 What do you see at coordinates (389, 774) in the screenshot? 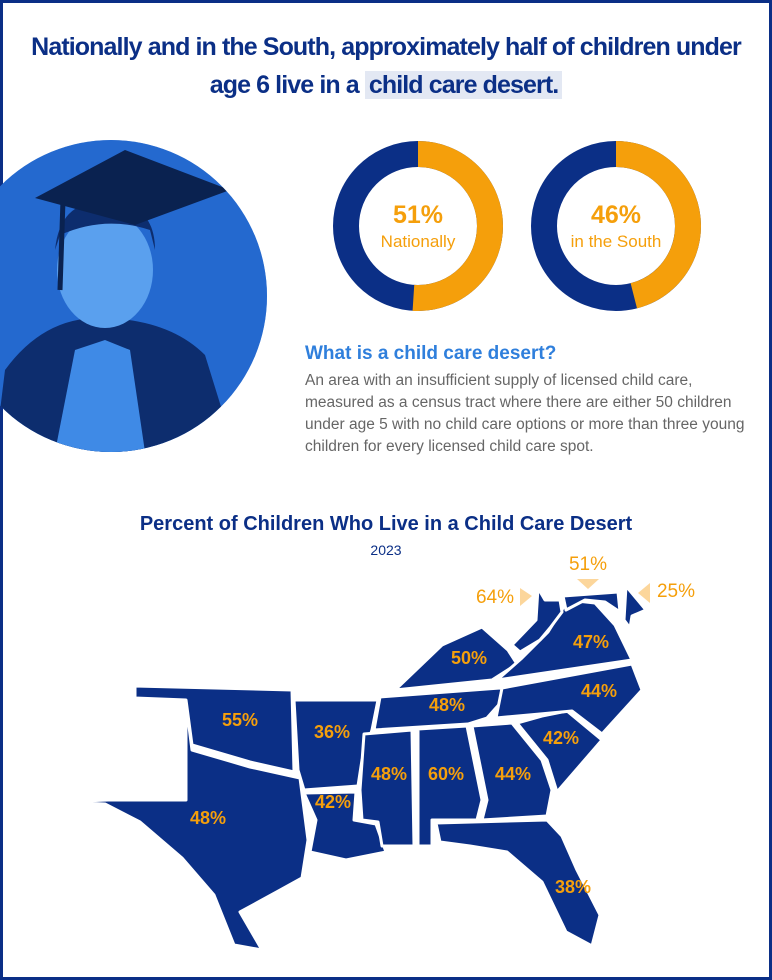
I see `label-mississippi: 48%` at bounding box center [389, 774].